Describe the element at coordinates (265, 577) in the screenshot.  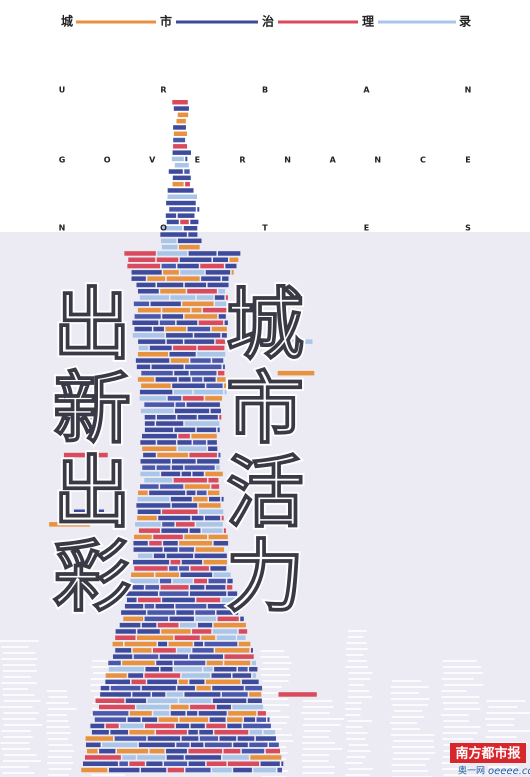
I see `headline-char-halo: 力` at that location.